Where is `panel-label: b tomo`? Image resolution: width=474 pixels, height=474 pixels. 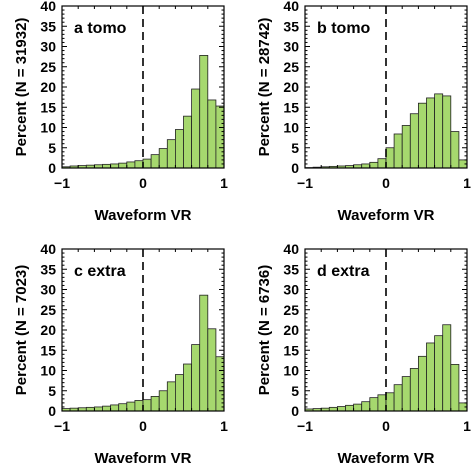
panel-label: b tomo is located at coordinates (344, 28).